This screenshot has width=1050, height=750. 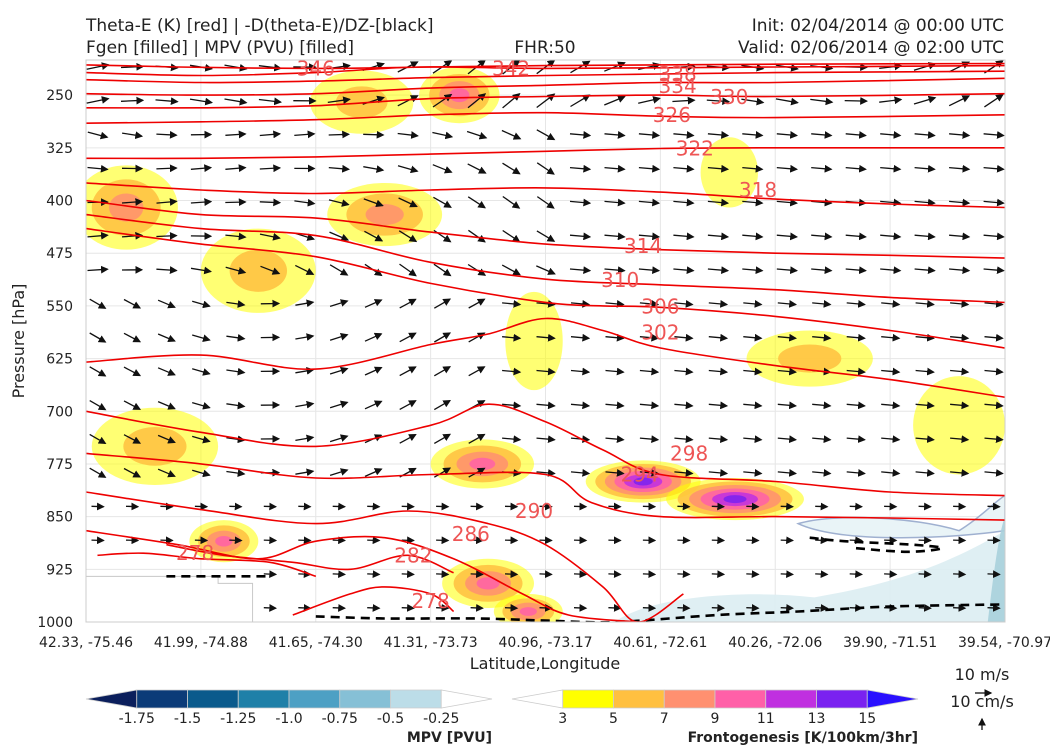 I want to click on fgen-colorbar-tick: 7, so click(x=664, y=719).